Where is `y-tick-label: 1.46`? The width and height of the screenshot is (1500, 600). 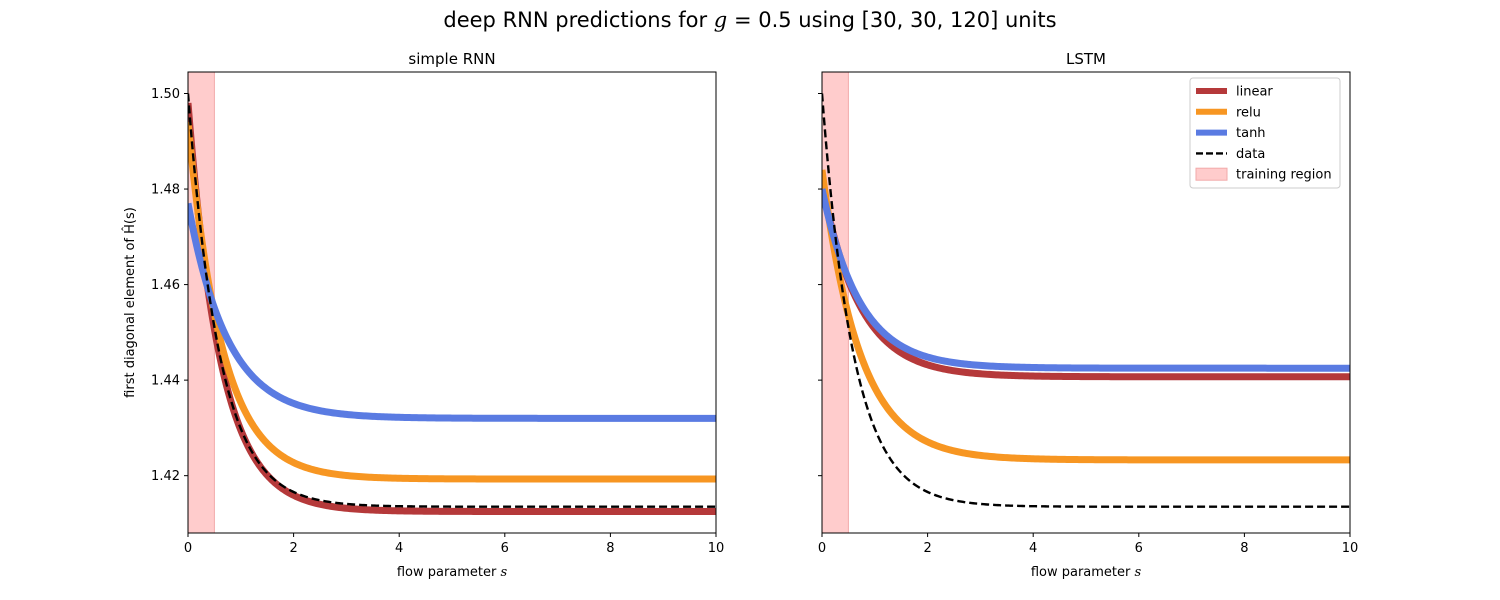 y-tick-label: 1.46 is located at coordinates (165, 285).